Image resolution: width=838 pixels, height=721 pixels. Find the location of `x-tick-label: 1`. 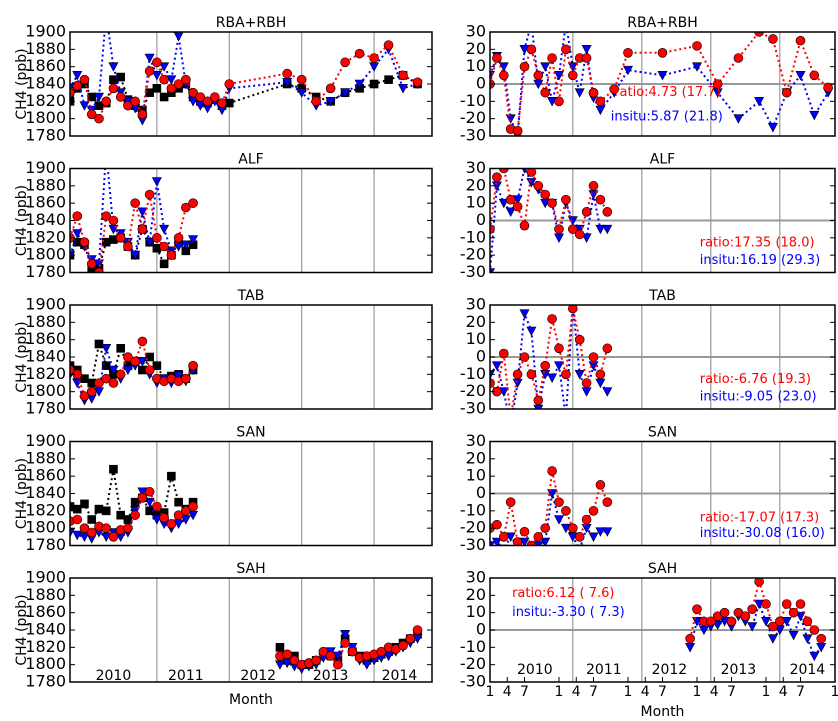

x-tick-label: 1 is located at coordinates (490, 692).